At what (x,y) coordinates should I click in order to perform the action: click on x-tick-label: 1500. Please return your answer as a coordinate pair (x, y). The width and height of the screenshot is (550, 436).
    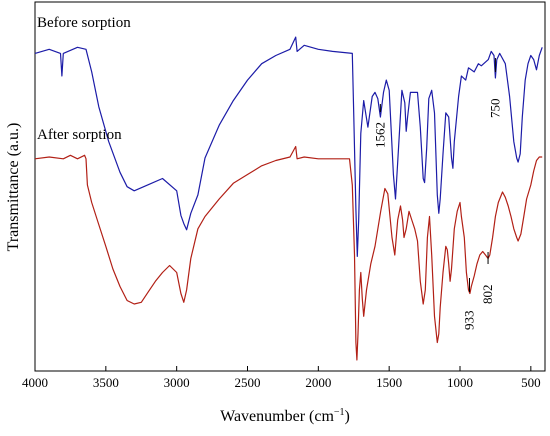
    Looking at the image, I should click on (389, 382).